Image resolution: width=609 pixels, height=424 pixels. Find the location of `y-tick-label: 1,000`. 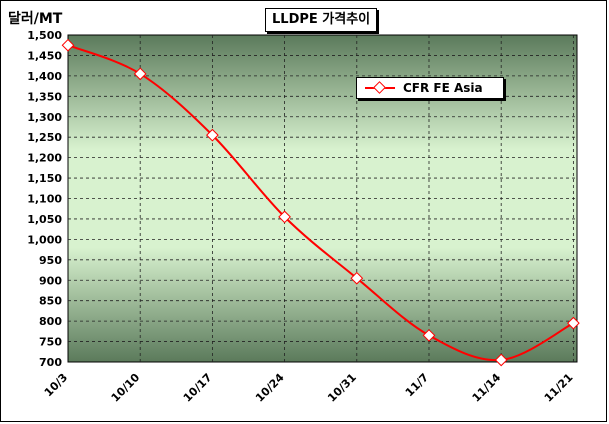

y-tick-label: 1,000 is located at coordinates (44, 239).